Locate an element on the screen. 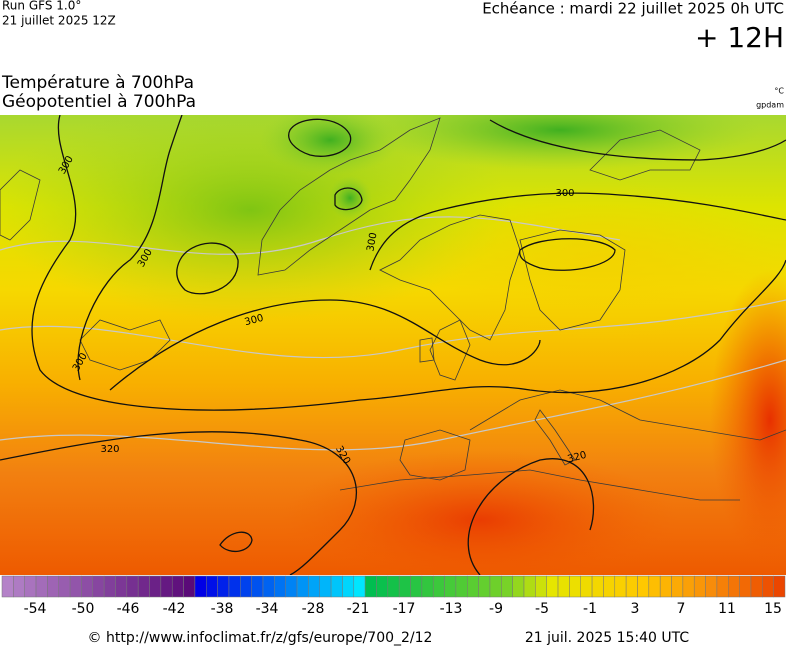 This screenshot has height=648, width=786. unit-temperature: °C is located at coordinates (779, 91).